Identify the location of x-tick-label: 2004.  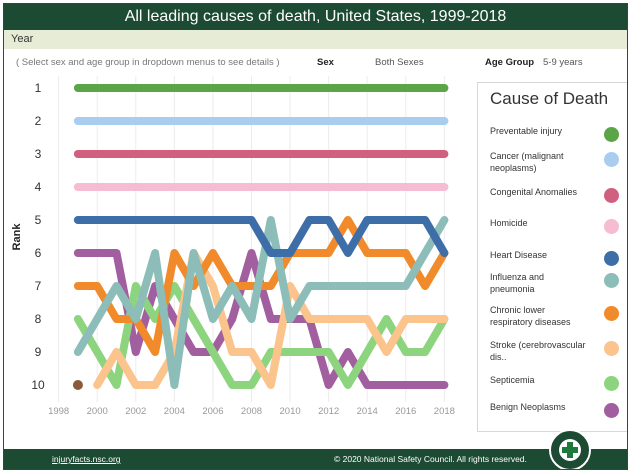
(174, 411).